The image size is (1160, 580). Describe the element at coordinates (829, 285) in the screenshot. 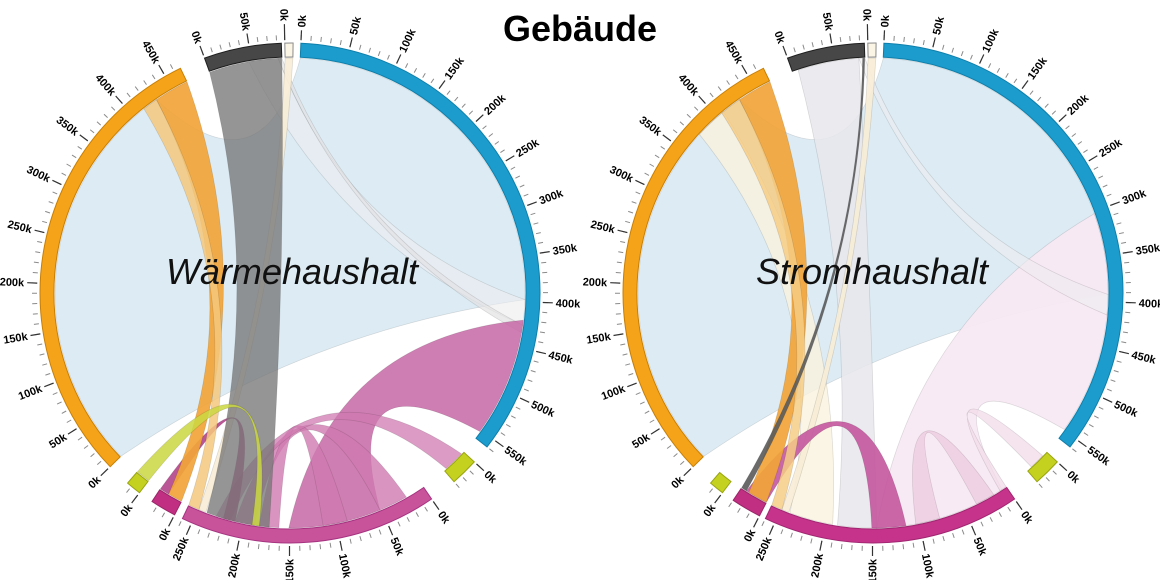

I see `chord-white-to-magenta-a` at that location.